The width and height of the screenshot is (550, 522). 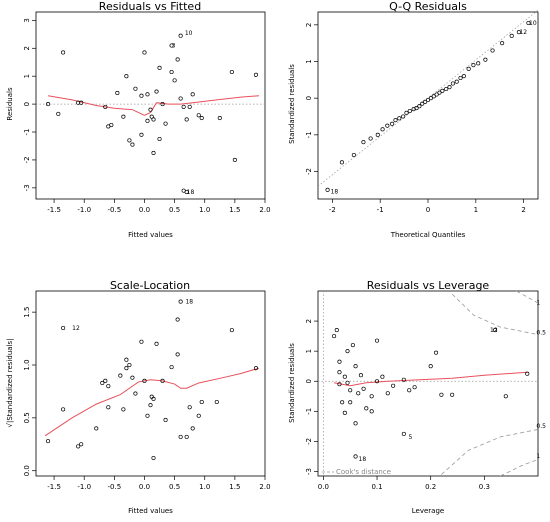 I want to click on x-tick-label: 1, so click(x=476, y=210).